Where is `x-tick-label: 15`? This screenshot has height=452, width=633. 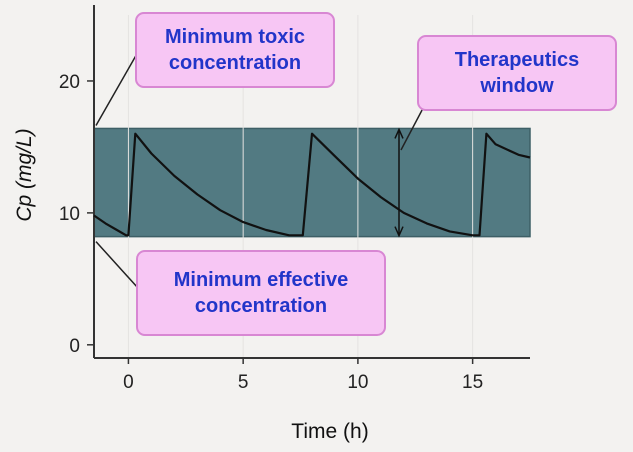 x-tick-label: 15 is located at coordinates (472, 382).